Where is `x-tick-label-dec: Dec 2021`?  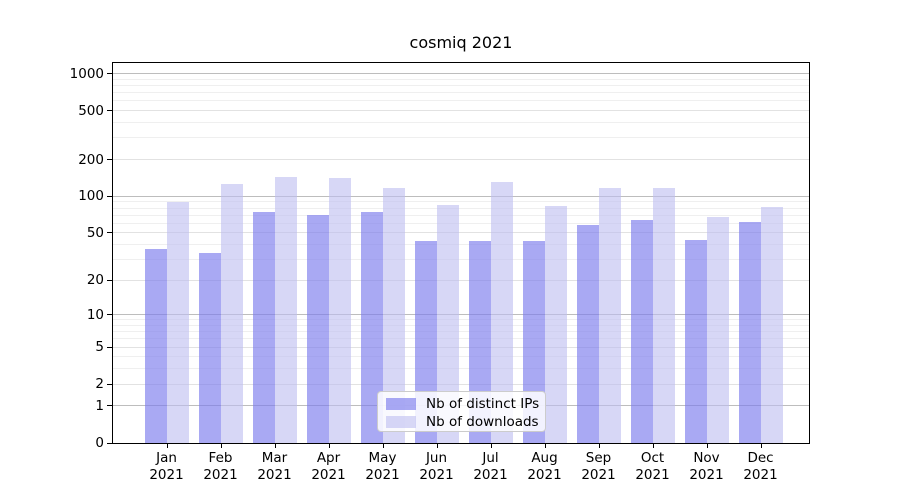
x-tick-label-dec: Dec 2021 is located at coordinates (761, 467).